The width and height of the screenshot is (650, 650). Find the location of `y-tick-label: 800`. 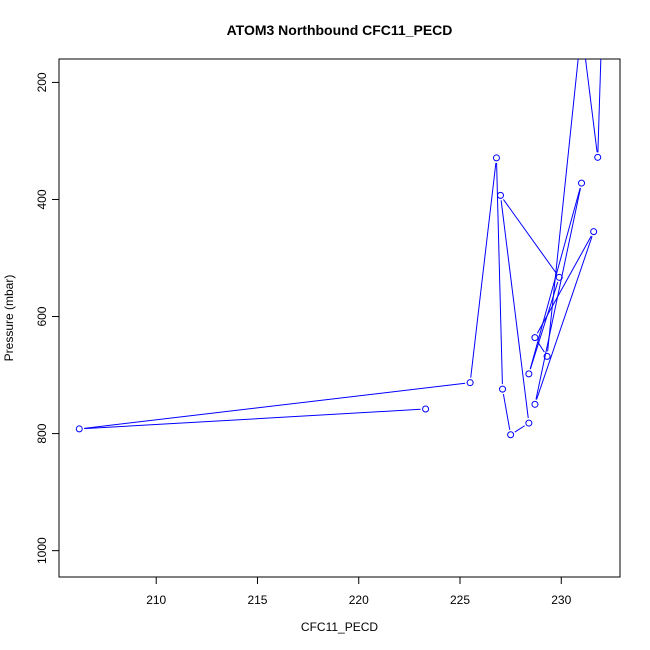

y-tick-label: 800 is located at coordinates (42, 433).